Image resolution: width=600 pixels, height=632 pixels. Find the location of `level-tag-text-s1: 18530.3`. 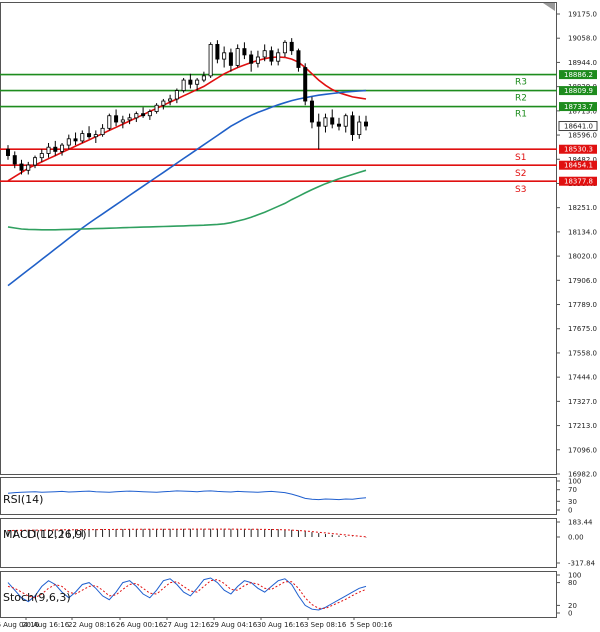

level-tag-text-s1: 18530.3 is located at coordinates (578, 150).